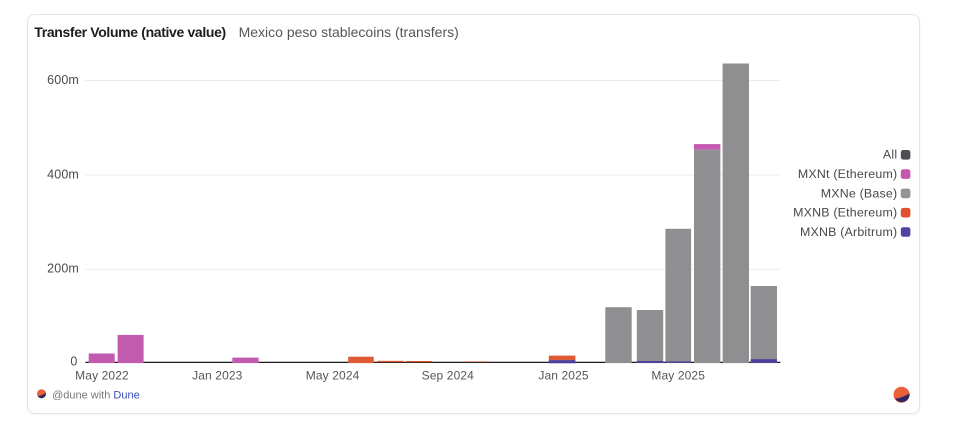 Image resolution: width=965 pixels, height=430 pixels. What do you see at coordinates (63, 80) in the screenshot?
I see `svg-text: 600m` at bounding box center [63, 80].